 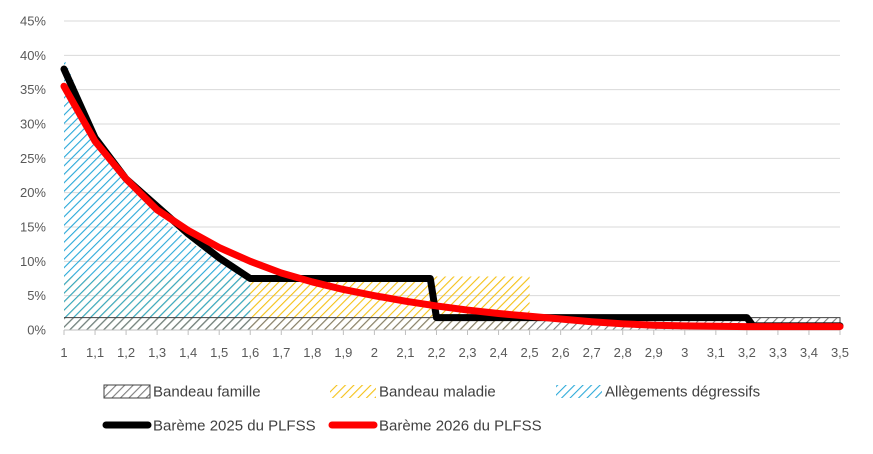 I want to click on axis-layer, so click(x=452, y=332).